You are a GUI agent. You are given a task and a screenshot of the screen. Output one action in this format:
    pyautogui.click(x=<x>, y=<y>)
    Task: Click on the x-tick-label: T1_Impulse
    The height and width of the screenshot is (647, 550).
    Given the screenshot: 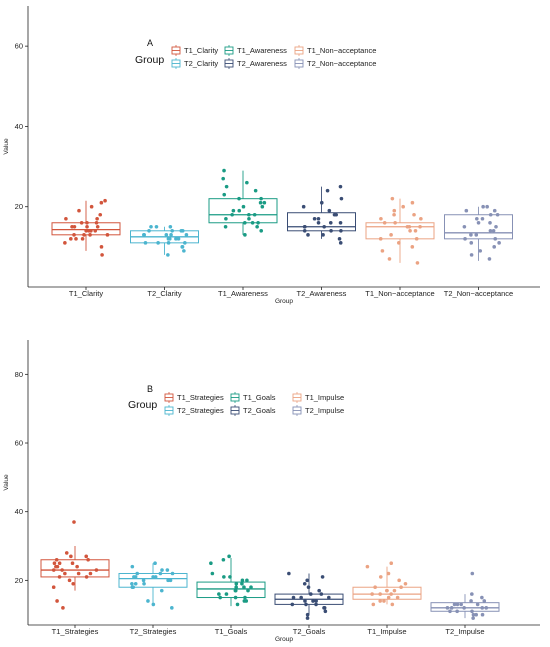 What is the action you would take?
    pyautogui.click(x=386, y=631)
    